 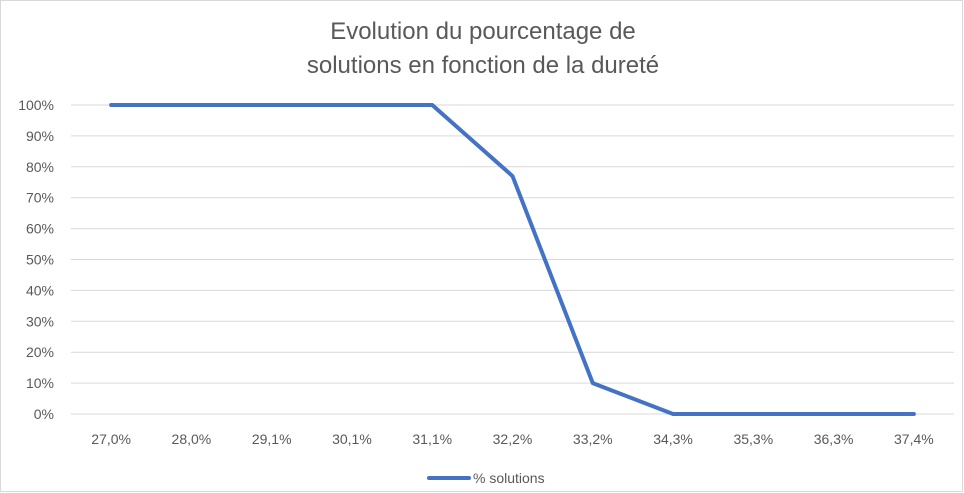 I want to click on x-tick-label: 36,3%, so click(x=834, y=439).